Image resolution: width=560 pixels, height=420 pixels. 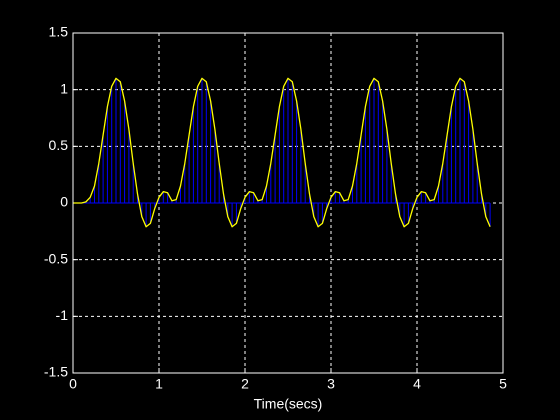 I want to click on x-tick-label: 0, so click(x=73, y=384).